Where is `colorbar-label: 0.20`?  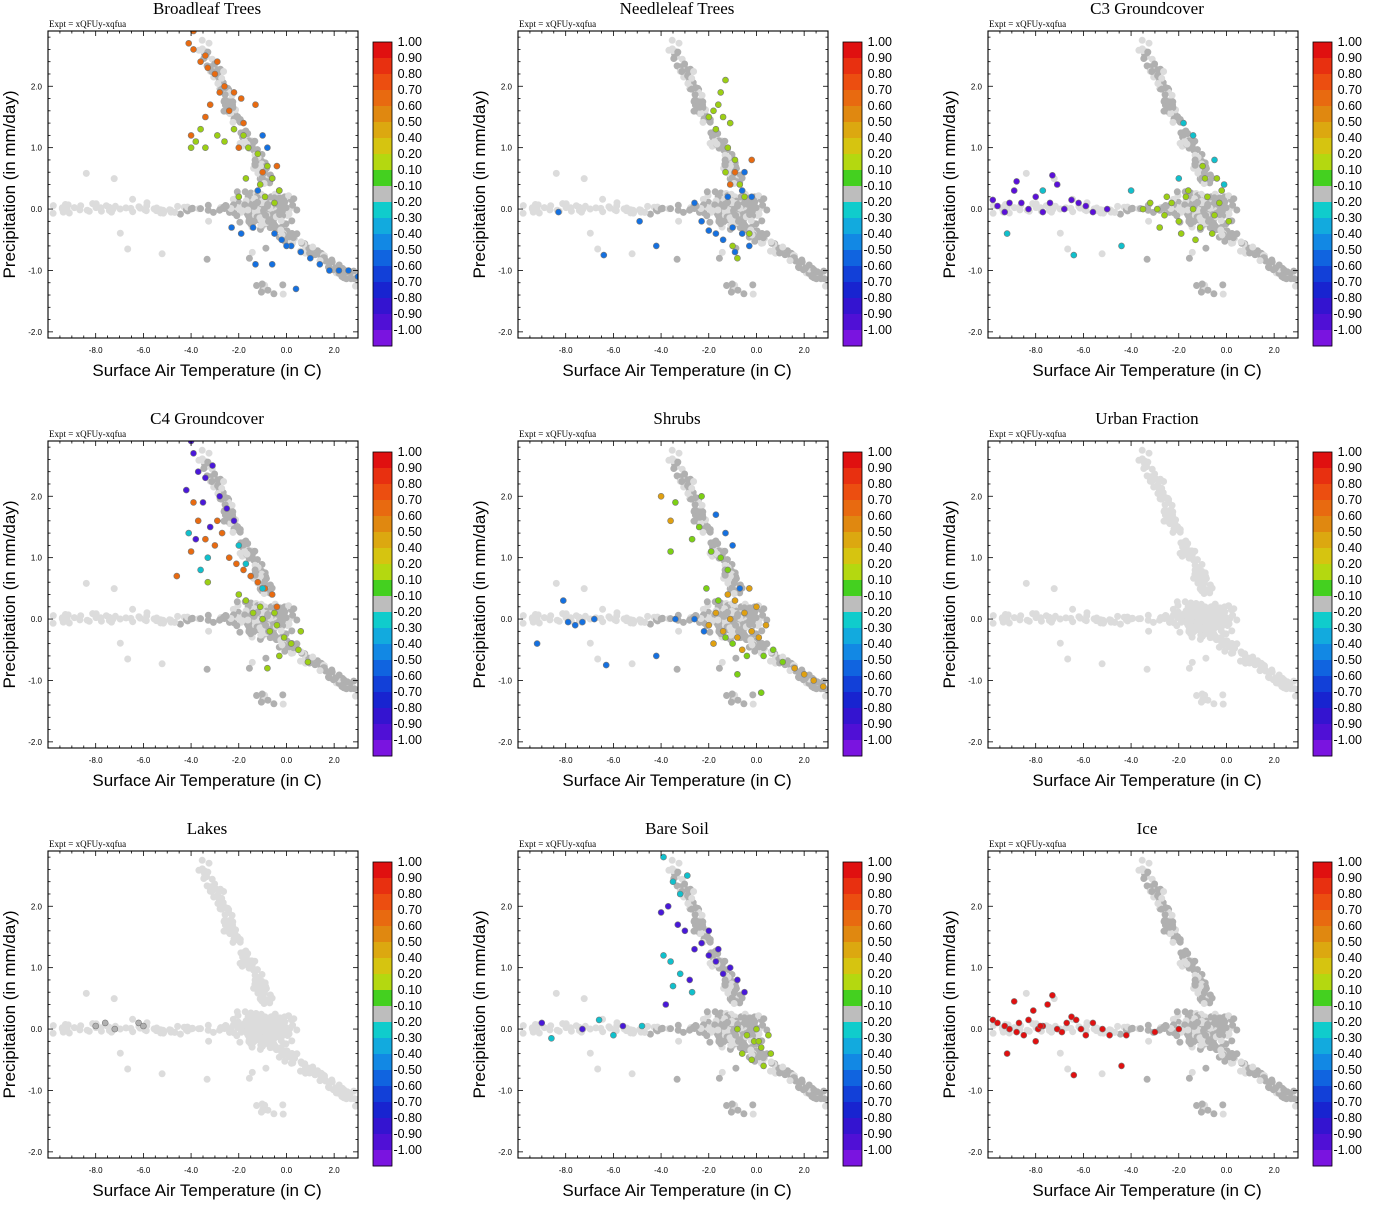
colorbar-label: 0.20 is located at coordinates (880, 154).